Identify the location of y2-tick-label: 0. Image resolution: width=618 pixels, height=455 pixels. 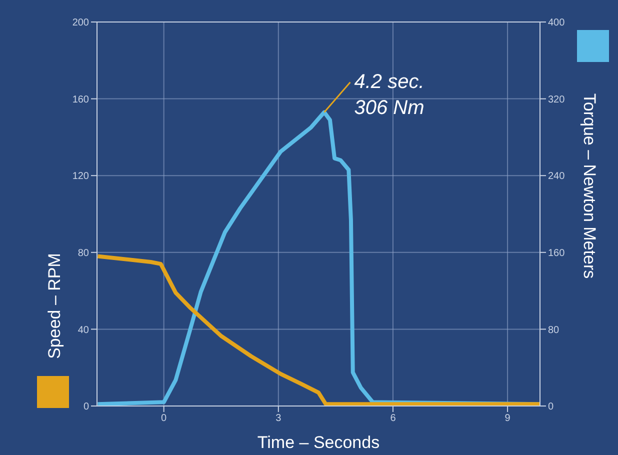
(551, 407).